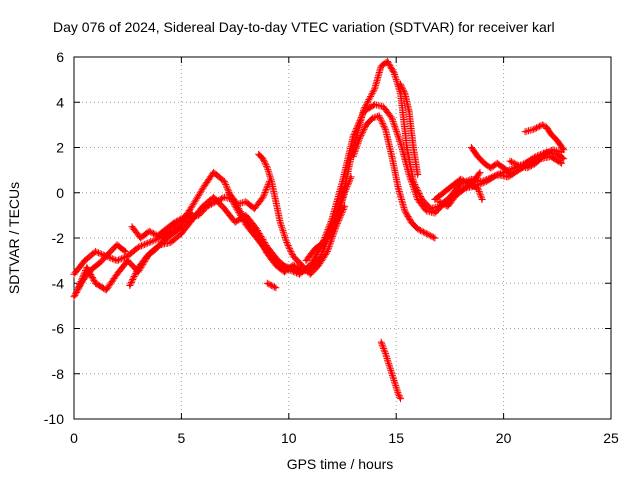 The height and width of the screenshot is (480, 640). I want to click on y-tick-label: -6, so click(58, 329).